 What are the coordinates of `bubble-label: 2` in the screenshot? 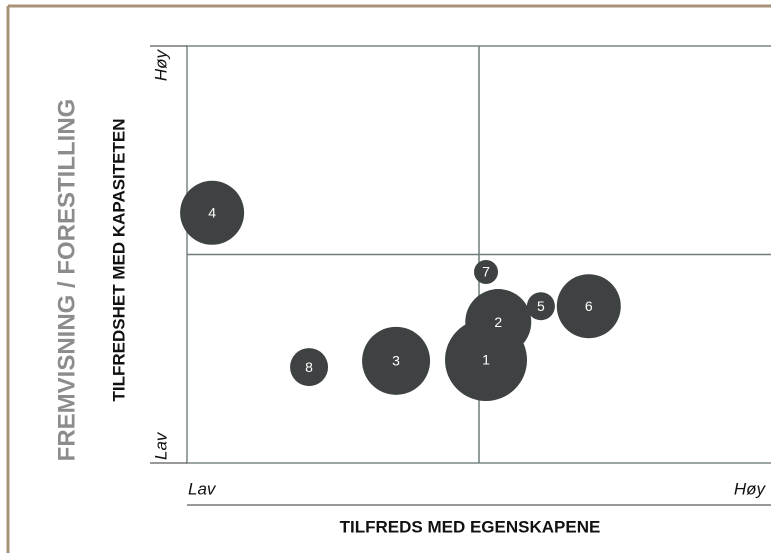 It's located at (498, 322).